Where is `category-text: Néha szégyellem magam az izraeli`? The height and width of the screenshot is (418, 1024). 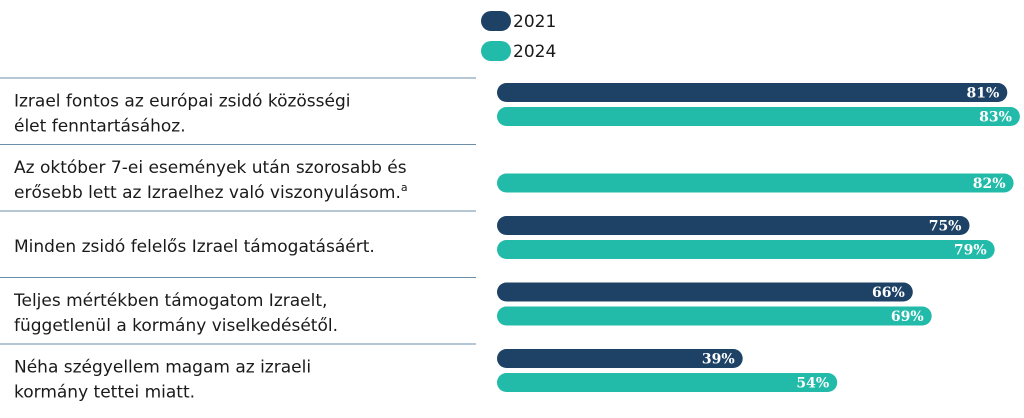
category-text: Néha szégyellem magam az izraeli is located at coordinates (162, 368).